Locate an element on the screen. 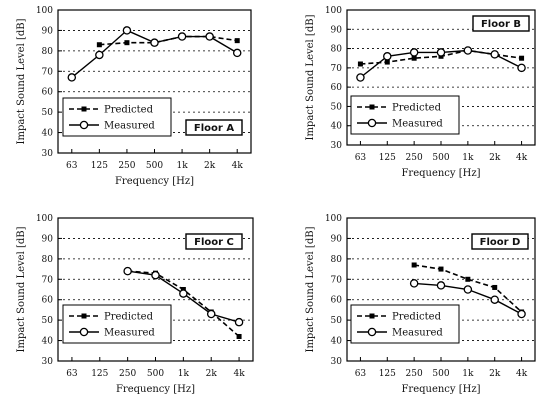 This screenshot has height=405, width=544. y-axis-label: Impact Sound Level [dB] is located at coordinates (21, 81).